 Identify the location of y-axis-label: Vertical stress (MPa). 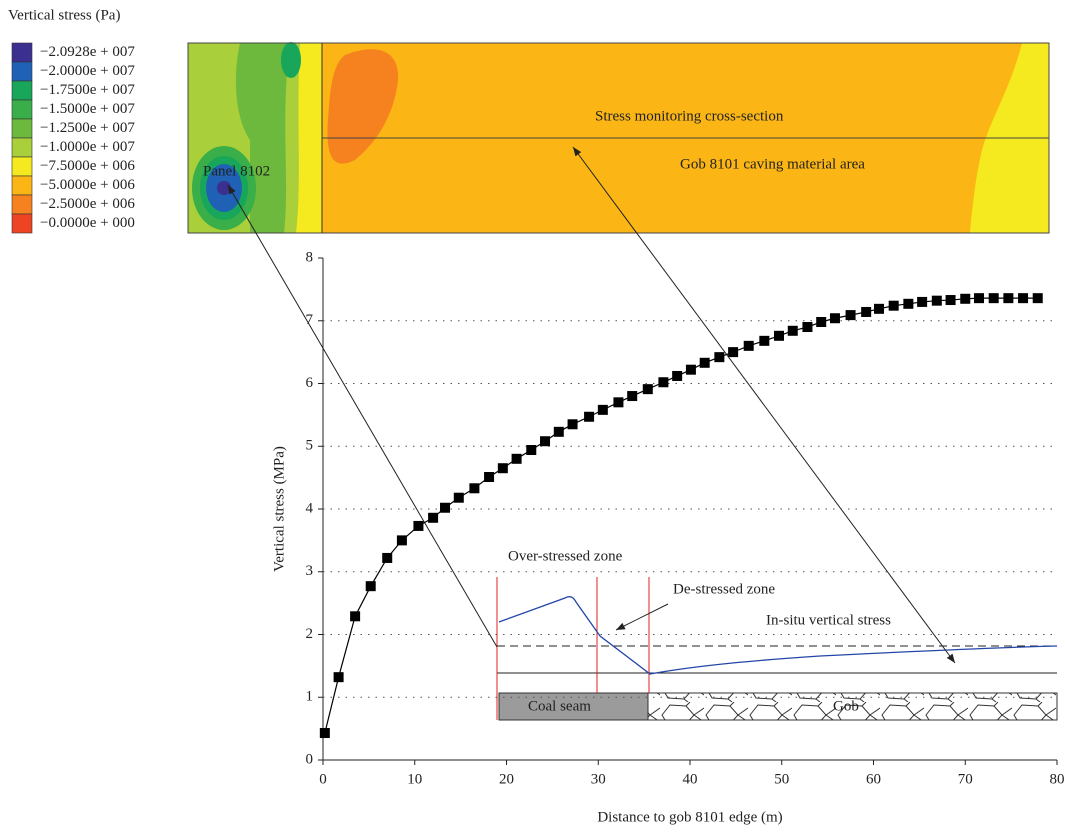
(279, 509).